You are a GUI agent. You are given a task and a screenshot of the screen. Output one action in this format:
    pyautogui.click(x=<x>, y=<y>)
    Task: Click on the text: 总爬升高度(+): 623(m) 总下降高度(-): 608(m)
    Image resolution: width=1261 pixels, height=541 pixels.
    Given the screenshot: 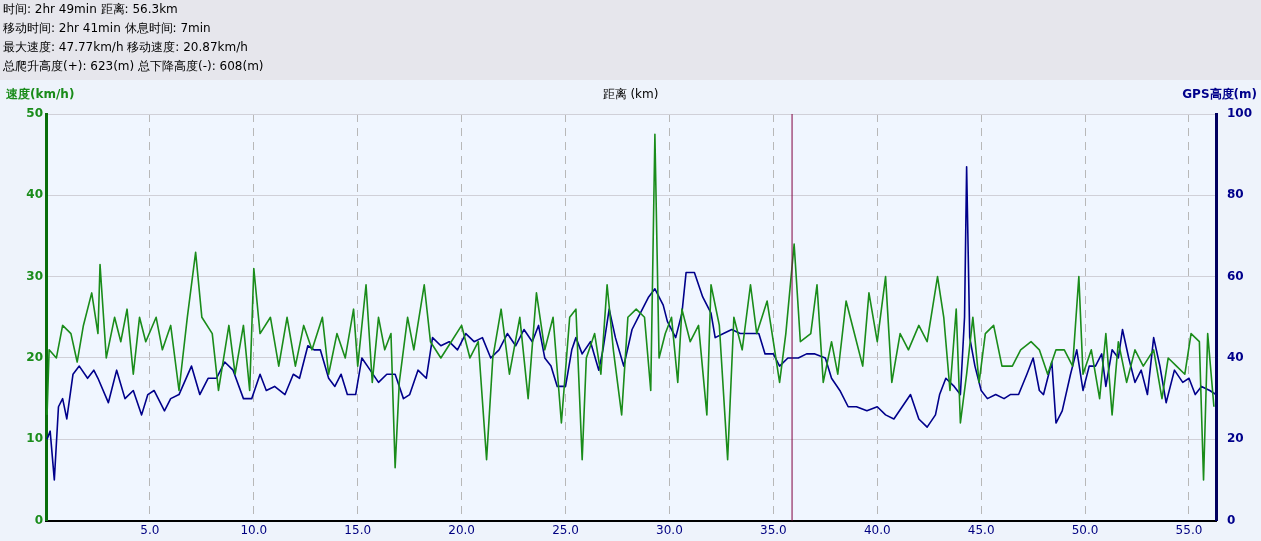 What is the action you would take?
    pyautogui.click(x=134, y=66)
    